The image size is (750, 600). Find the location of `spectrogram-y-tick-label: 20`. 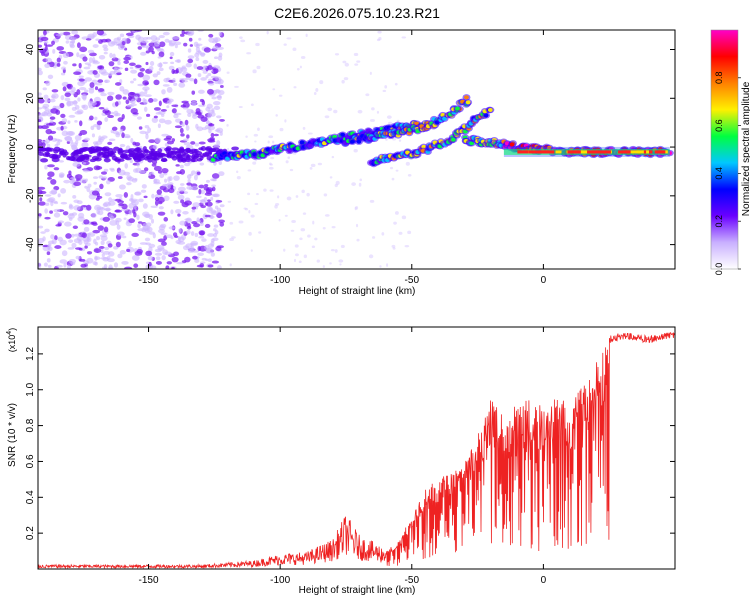

spectrogram-y-tick-label: 20 is located at coordinates (30, 98).